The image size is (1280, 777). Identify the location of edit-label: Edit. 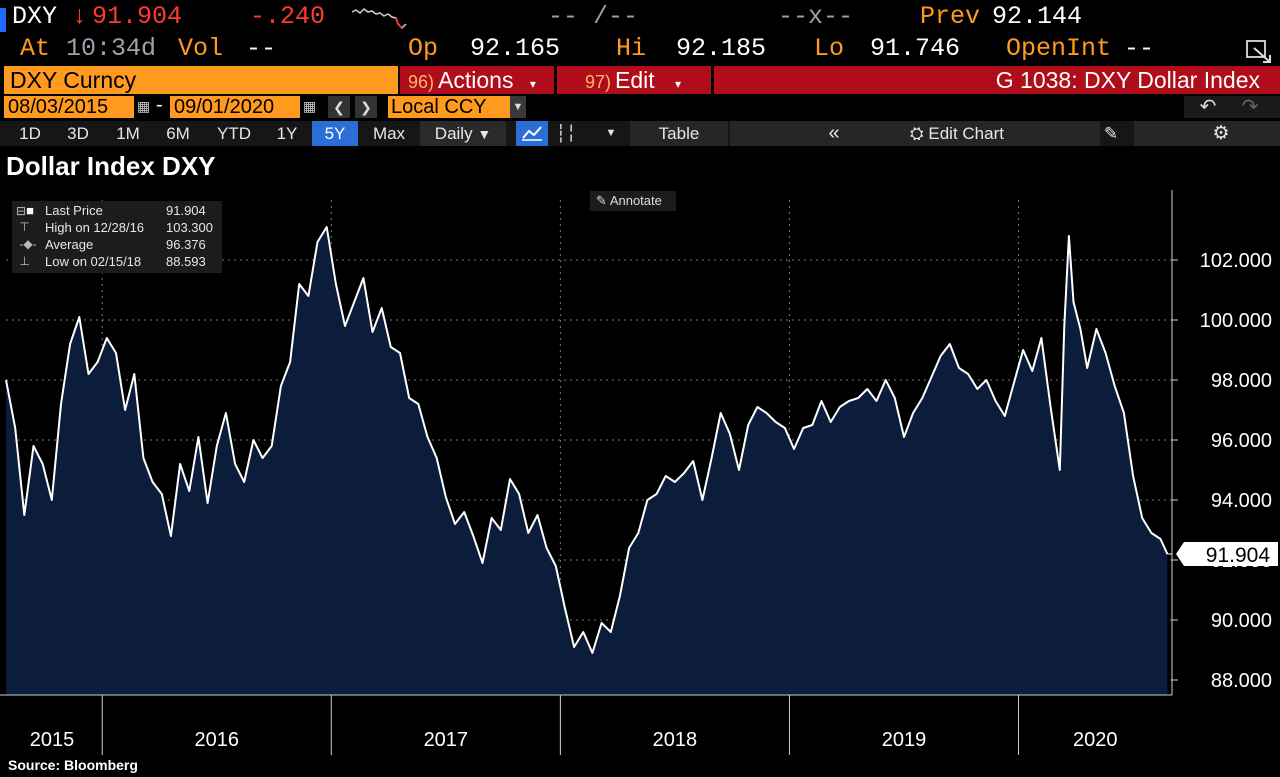
(635, 80).